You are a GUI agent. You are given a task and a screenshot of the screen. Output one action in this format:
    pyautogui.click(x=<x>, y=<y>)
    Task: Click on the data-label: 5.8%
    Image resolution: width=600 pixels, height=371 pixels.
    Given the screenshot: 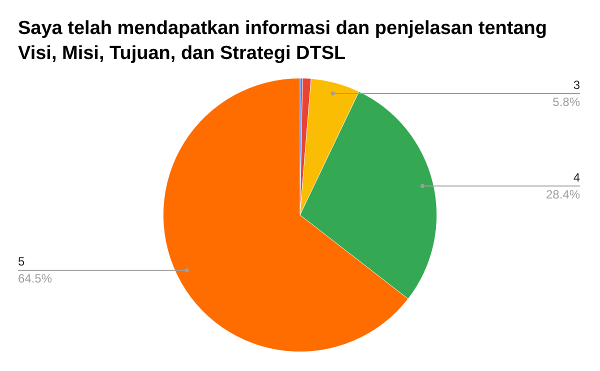 What is the action you would take?
    pyautogui.click(x=566, y=101)
    